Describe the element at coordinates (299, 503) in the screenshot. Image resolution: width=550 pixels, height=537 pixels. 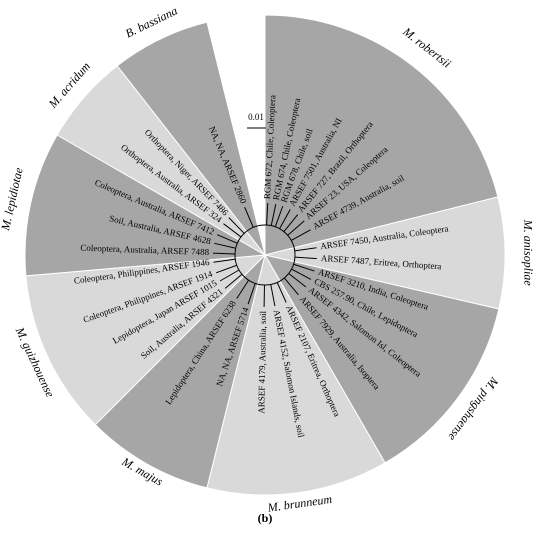
I see `clade-name: M. brunneum` at that location.